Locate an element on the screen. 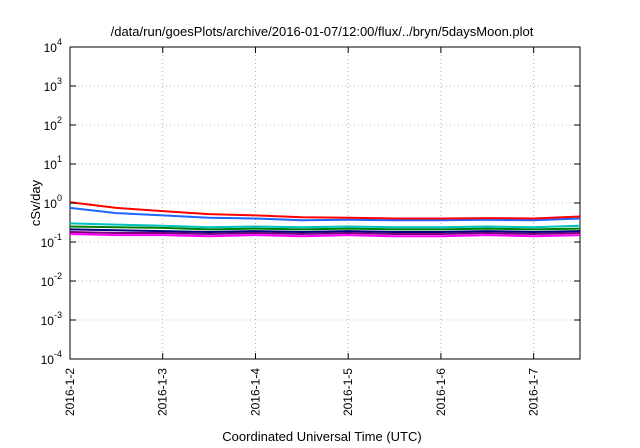  y-tick-label: 10⁰ is located at coordinates (53, 202).